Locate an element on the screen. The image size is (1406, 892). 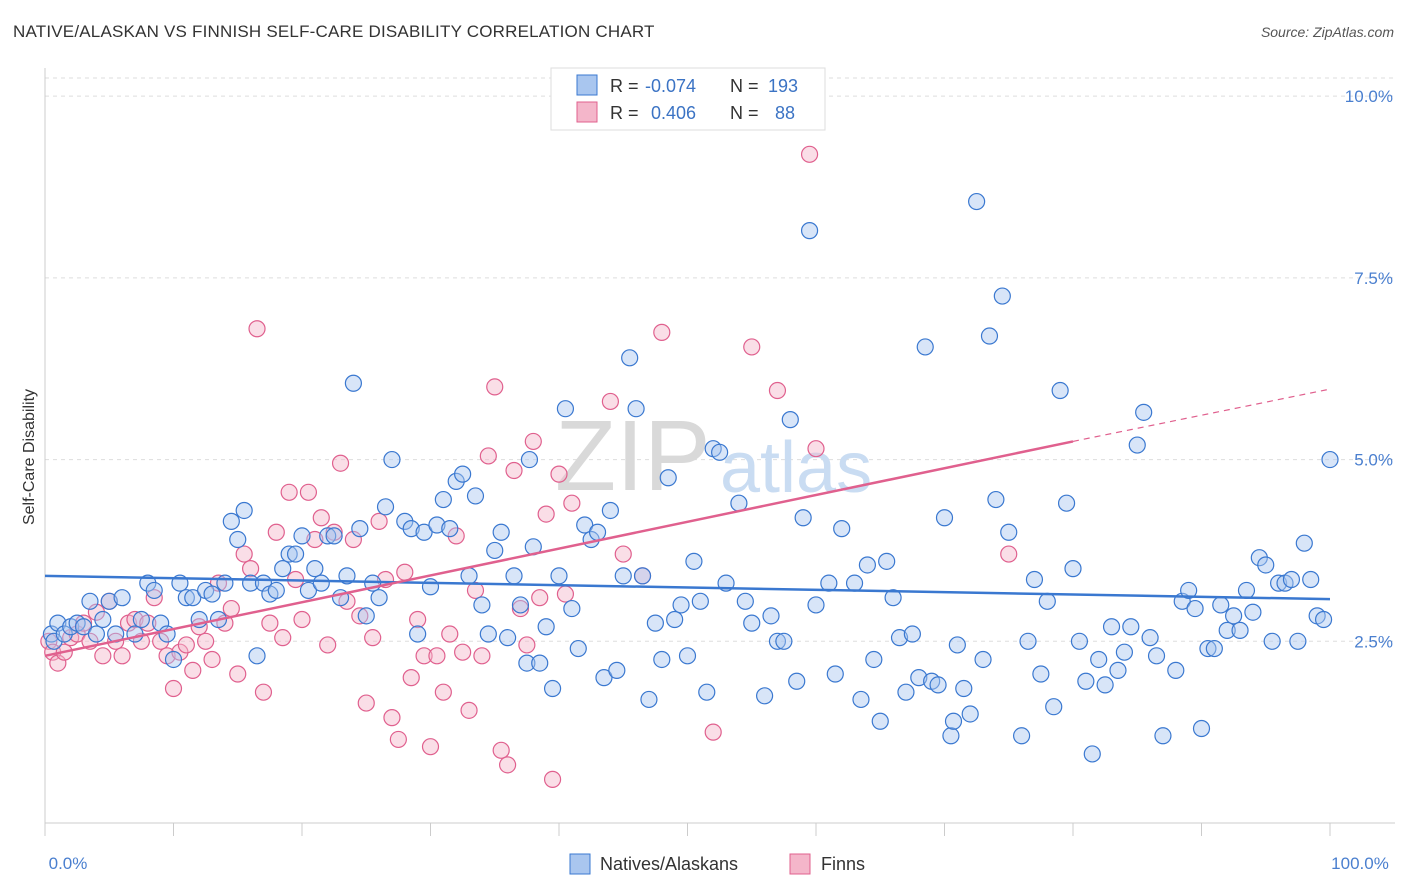
y-tick-label: 7.5% is located at coordinates (1373, 278).